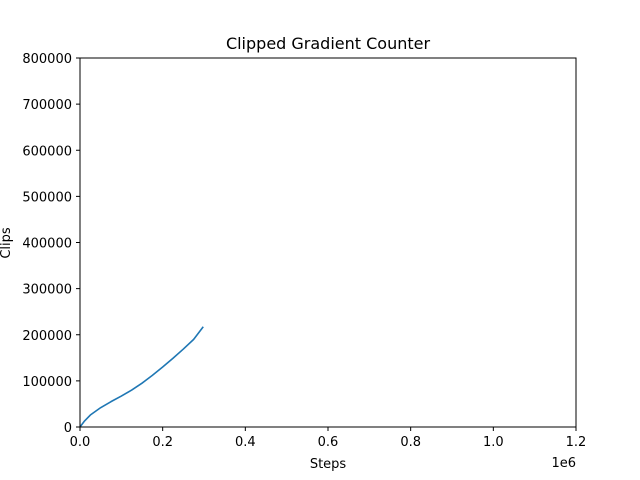 The image size is (640, 480). Describe the element at coordinates (47, 336) in the screenshot. I see `y-tick-label: 200000` at that location.